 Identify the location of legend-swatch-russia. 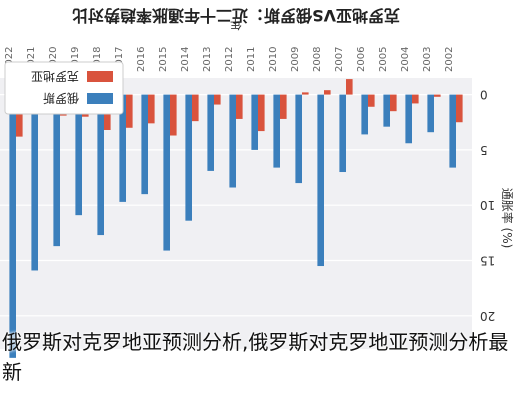
(100, 98).